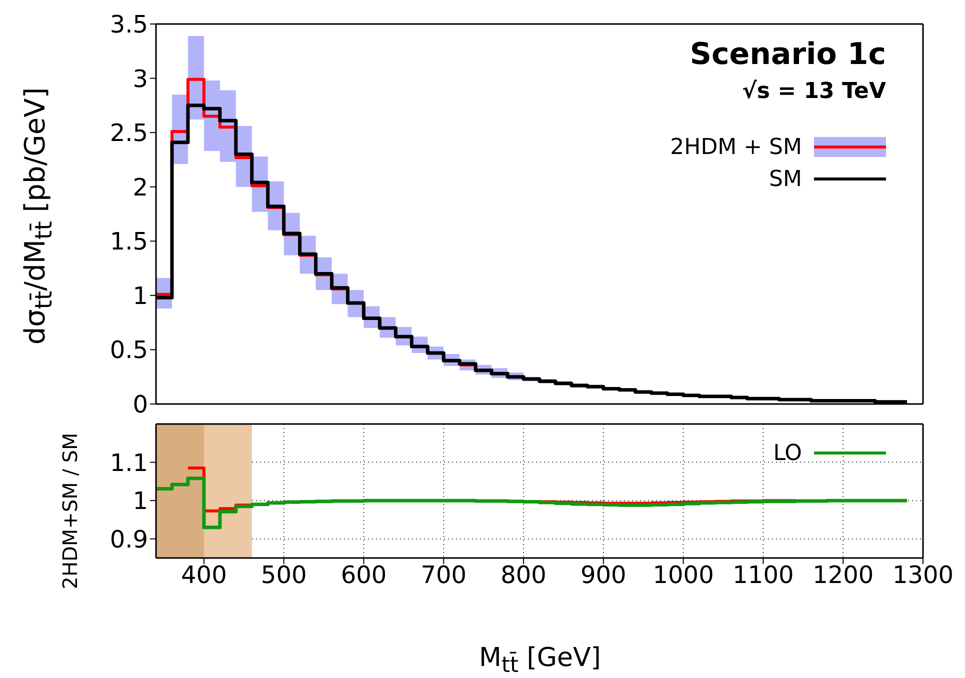  I want to click on x-tick-label: 1100, so click(763, 575).